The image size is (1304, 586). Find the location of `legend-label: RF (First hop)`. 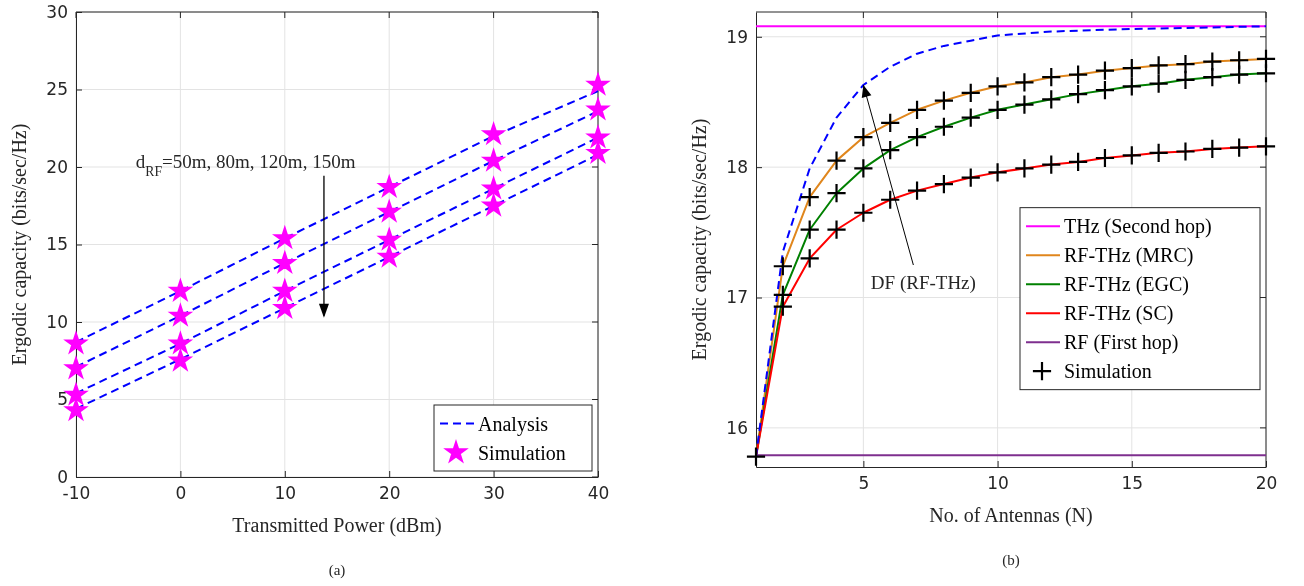

legend-label: RF (First hop) is located at coordinates (1121, 343).